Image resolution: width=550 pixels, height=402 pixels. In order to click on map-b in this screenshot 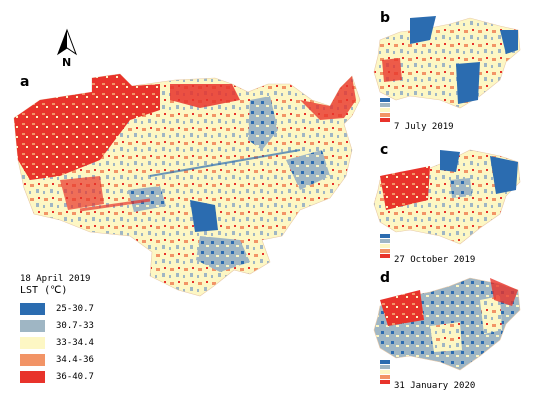, I will do `click(447, 62)`.